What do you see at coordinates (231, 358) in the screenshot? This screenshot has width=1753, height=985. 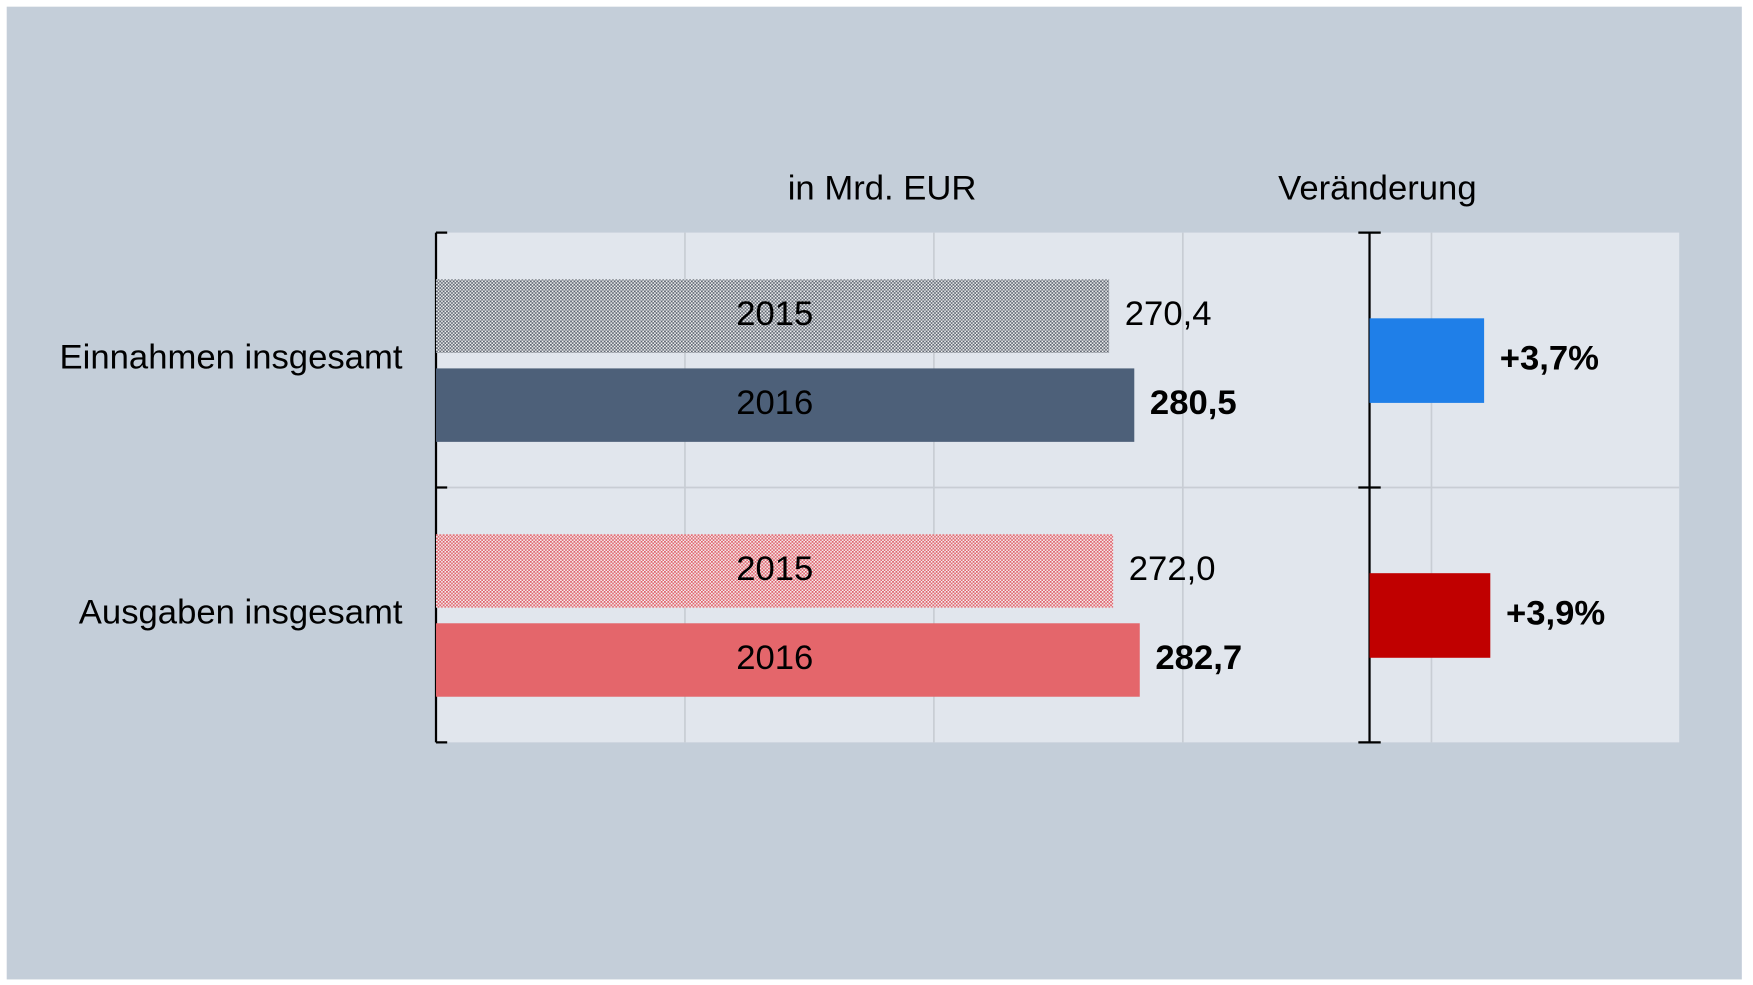 I see `category-label: Einnahmen insgesamt` at bounding box center [231, 358].